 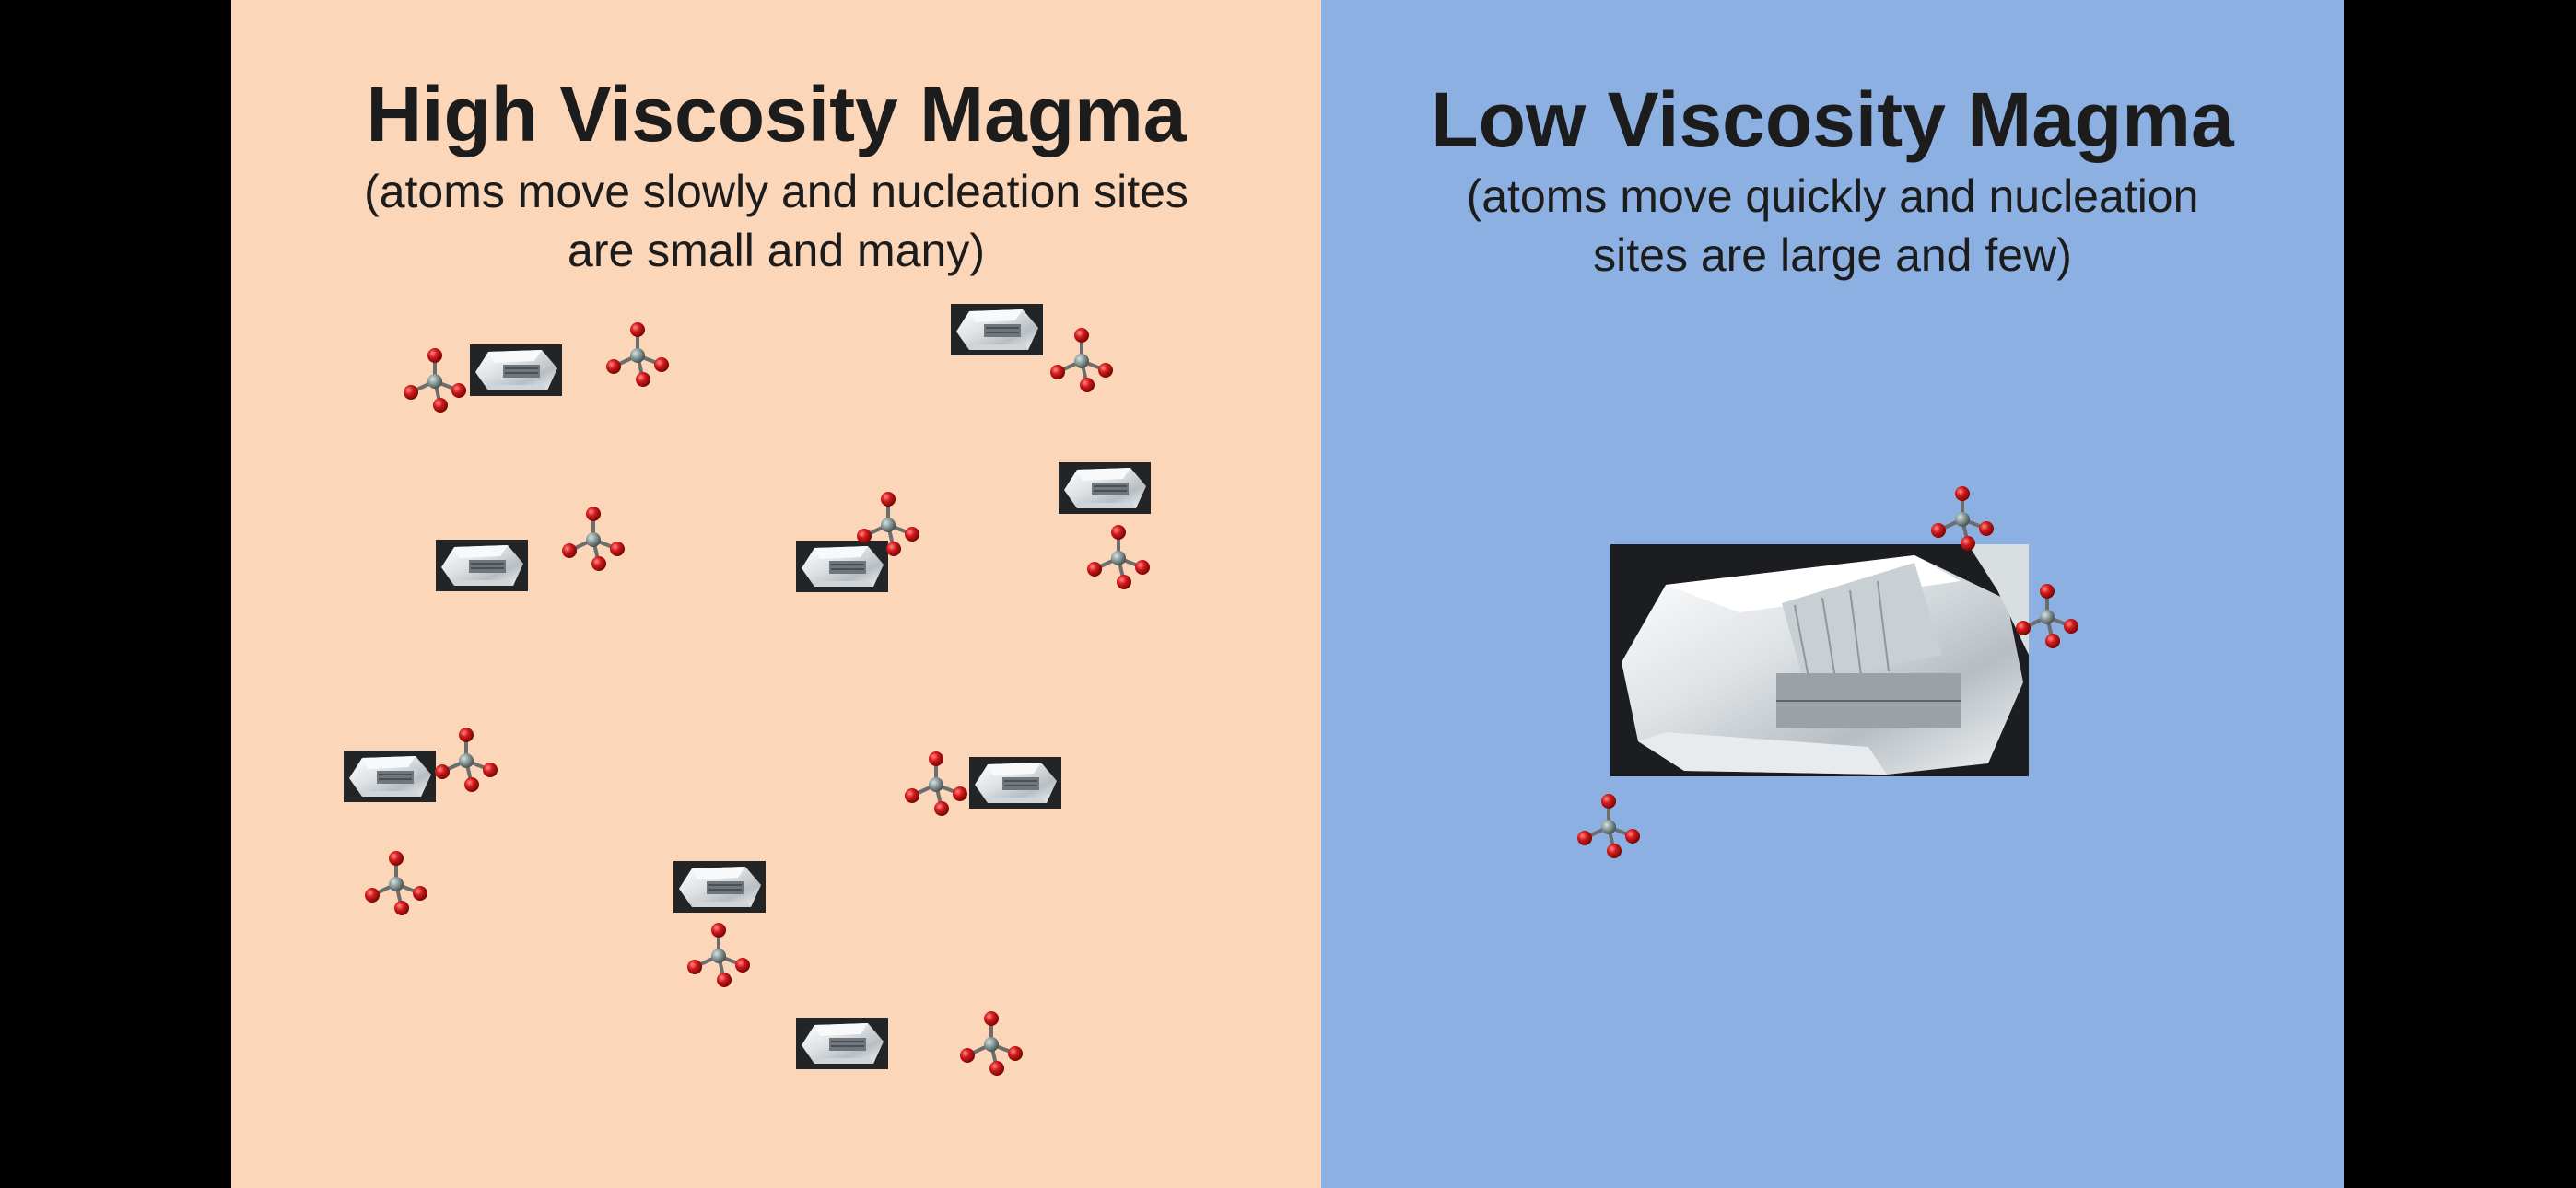 I want to click on large-quartz-crystal-icon, so click(x=1819, y=660).